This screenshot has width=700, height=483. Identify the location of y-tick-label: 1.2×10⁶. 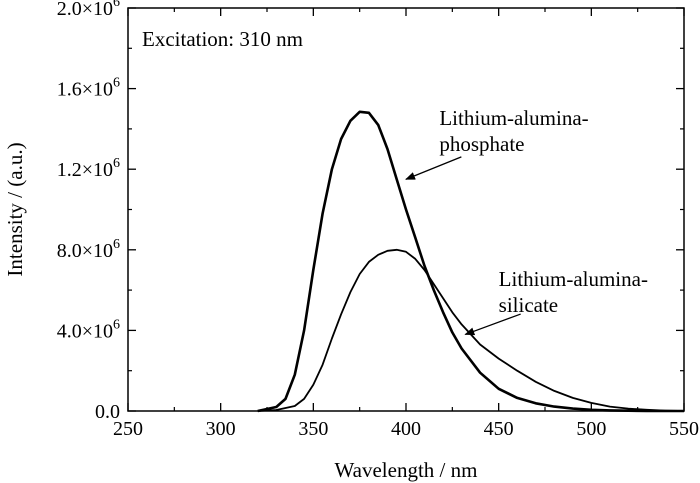
(88, 168).